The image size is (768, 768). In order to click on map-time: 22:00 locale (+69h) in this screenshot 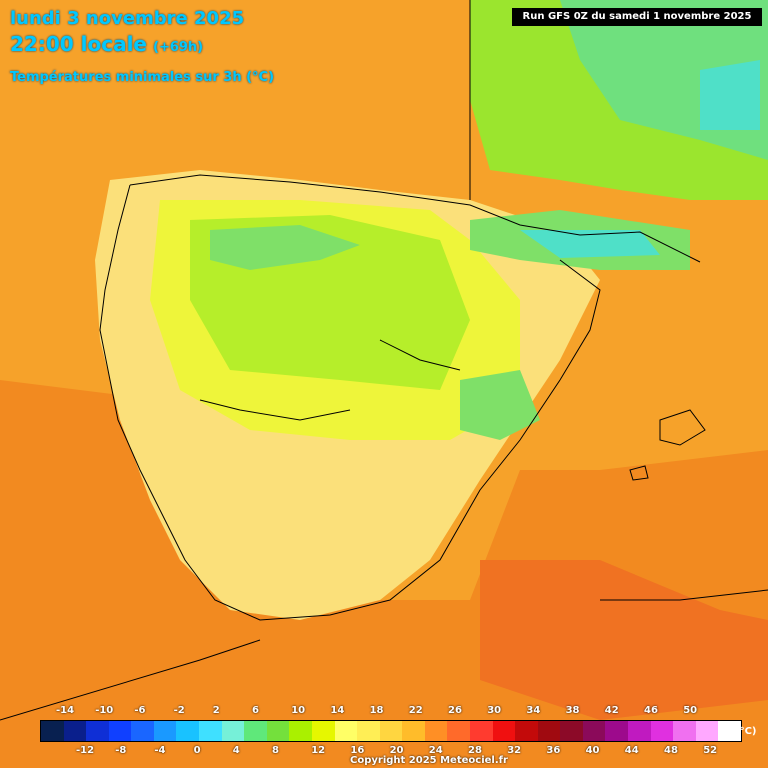, I will do `click(106, 44)`.